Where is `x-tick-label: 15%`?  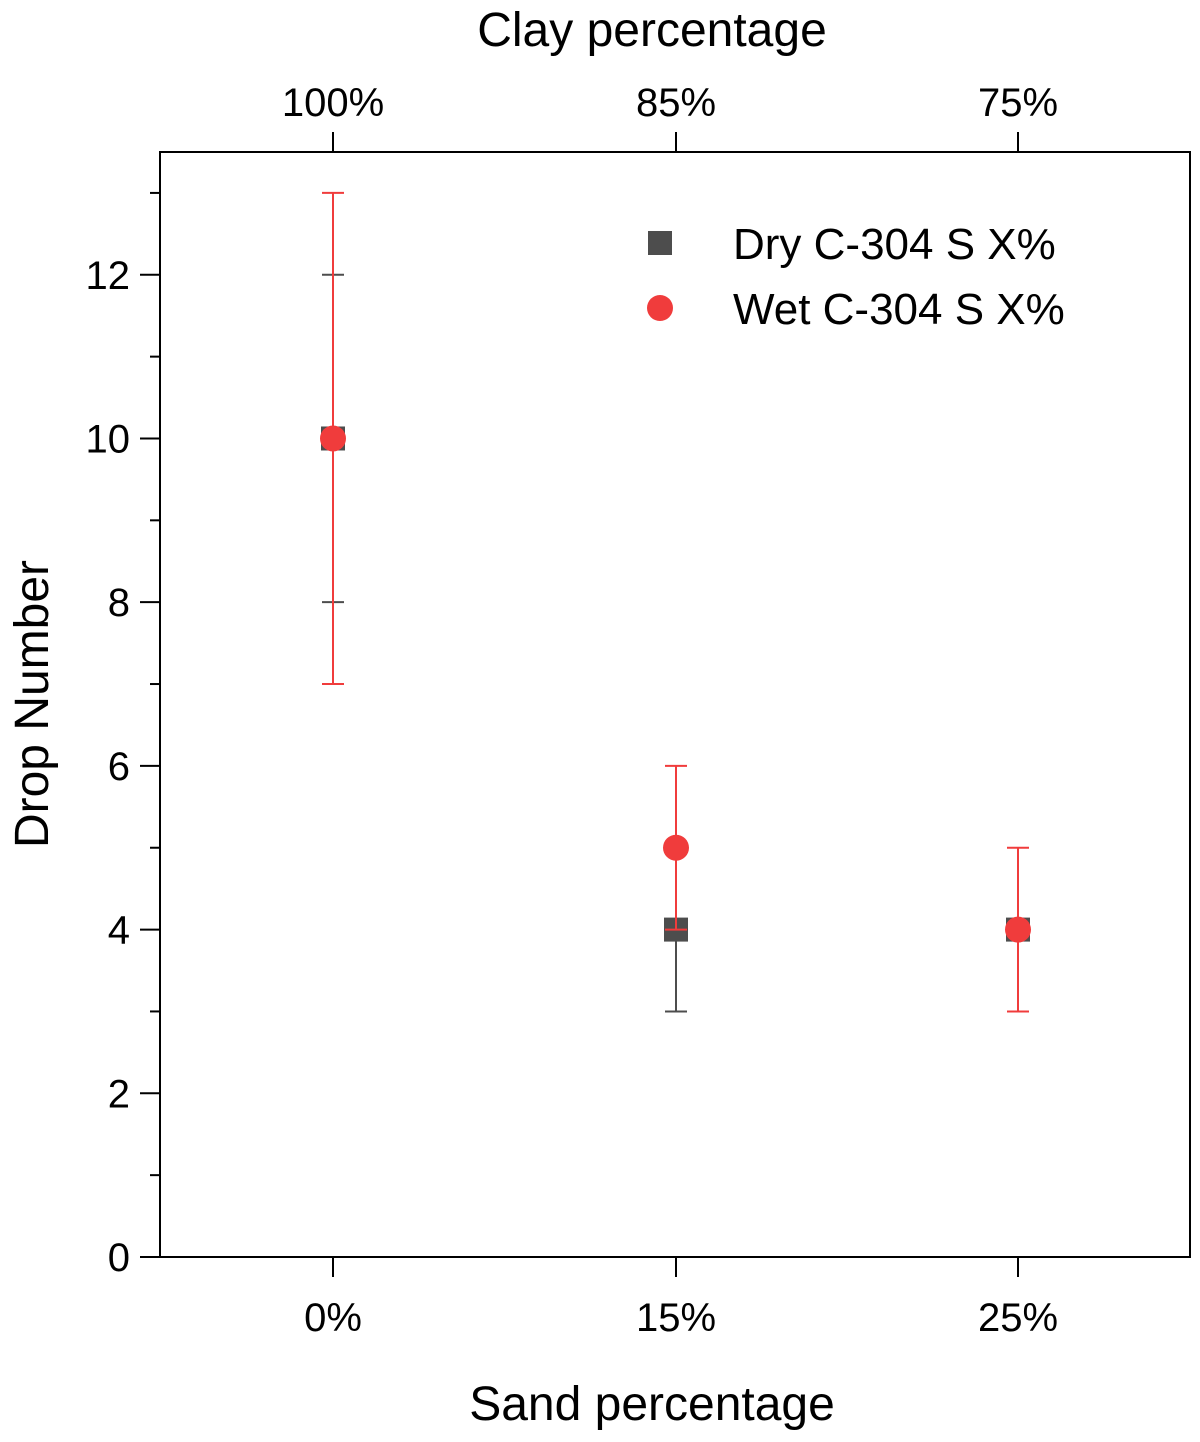 x-tick-label: 15% is located at coordinates (676, 1318).